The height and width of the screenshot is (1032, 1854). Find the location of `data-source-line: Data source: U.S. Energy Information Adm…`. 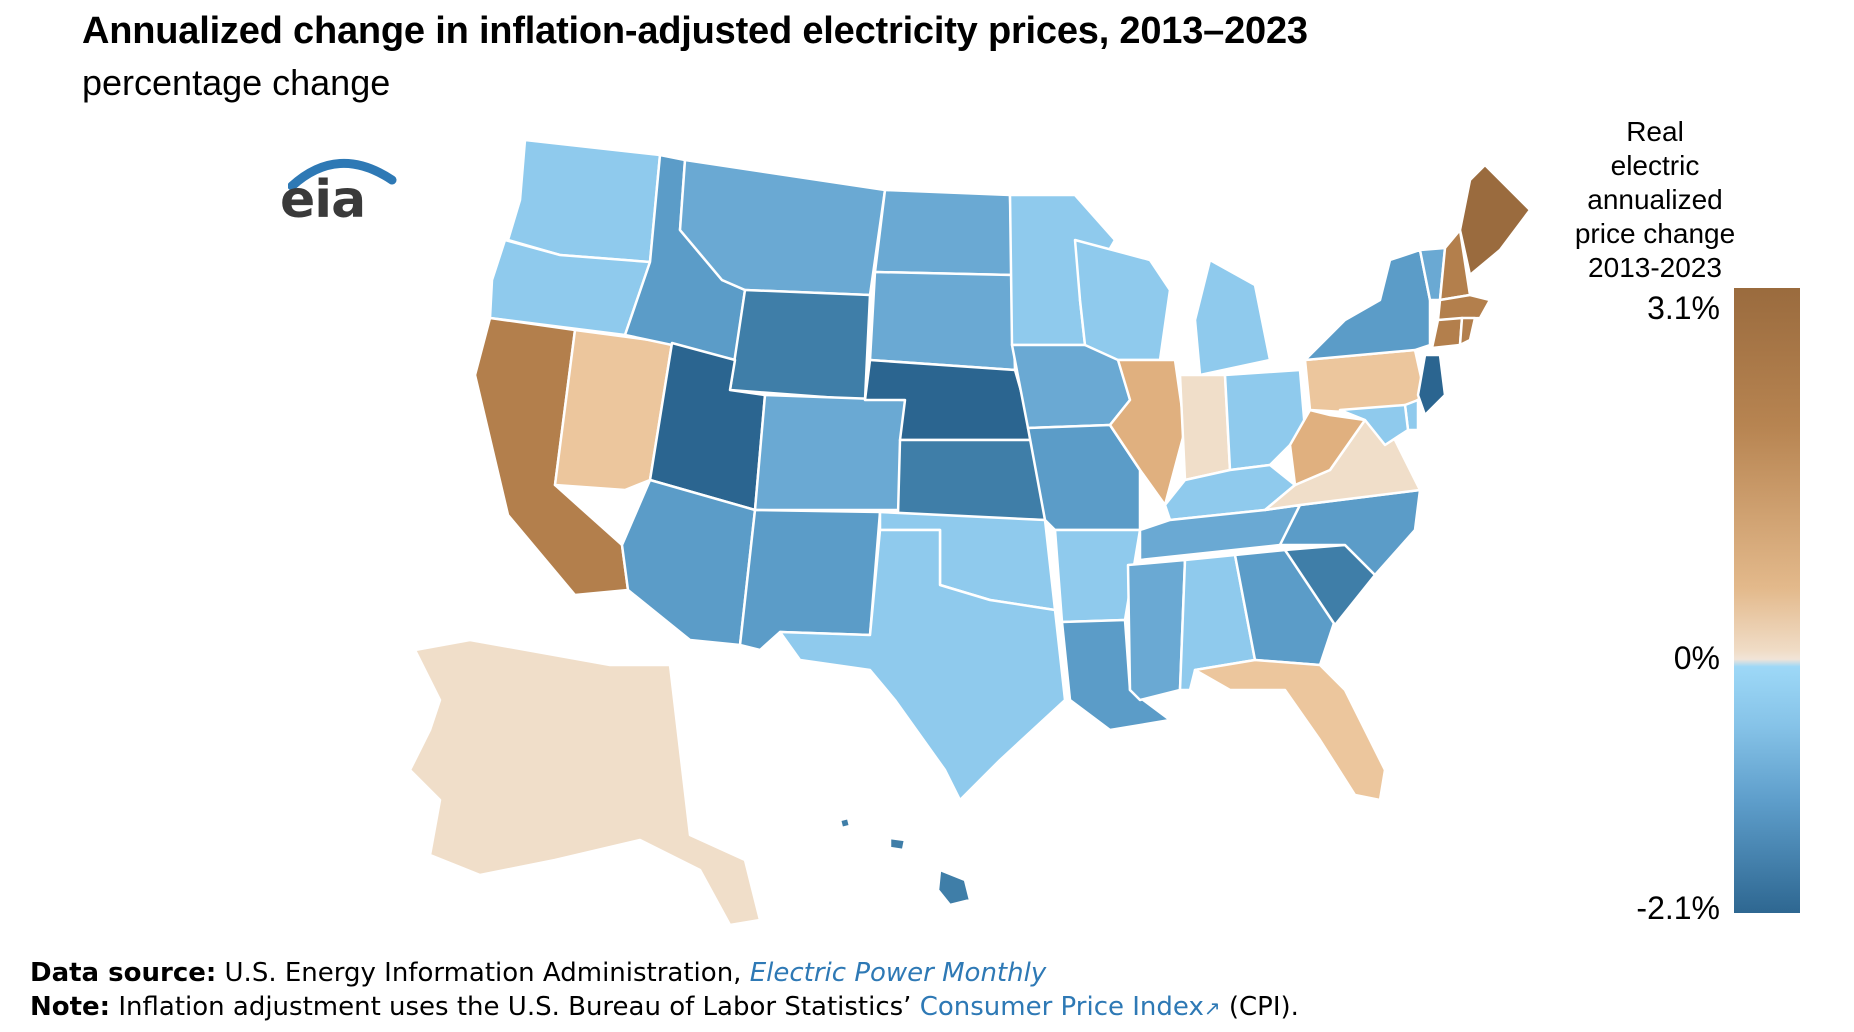

data-source-line: Data source: U.S. Energy Information Adm… is located at coordinates (538, 973).